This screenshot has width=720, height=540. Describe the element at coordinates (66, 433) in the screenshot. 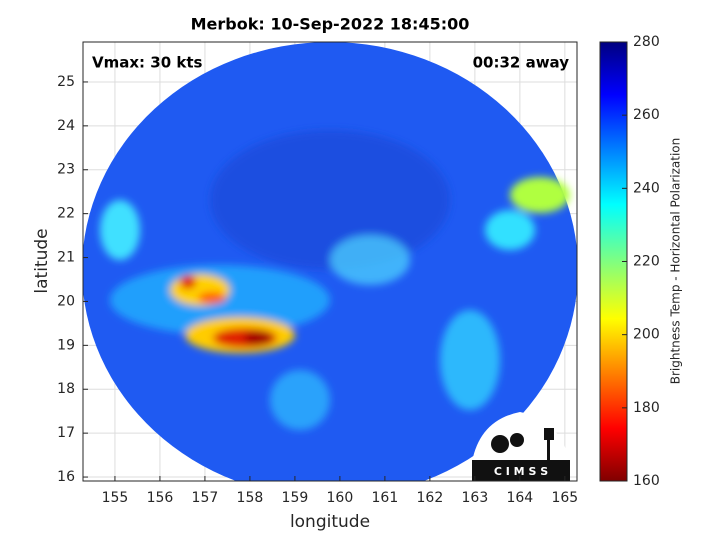

I see `y-tick-label: 17` at that location.